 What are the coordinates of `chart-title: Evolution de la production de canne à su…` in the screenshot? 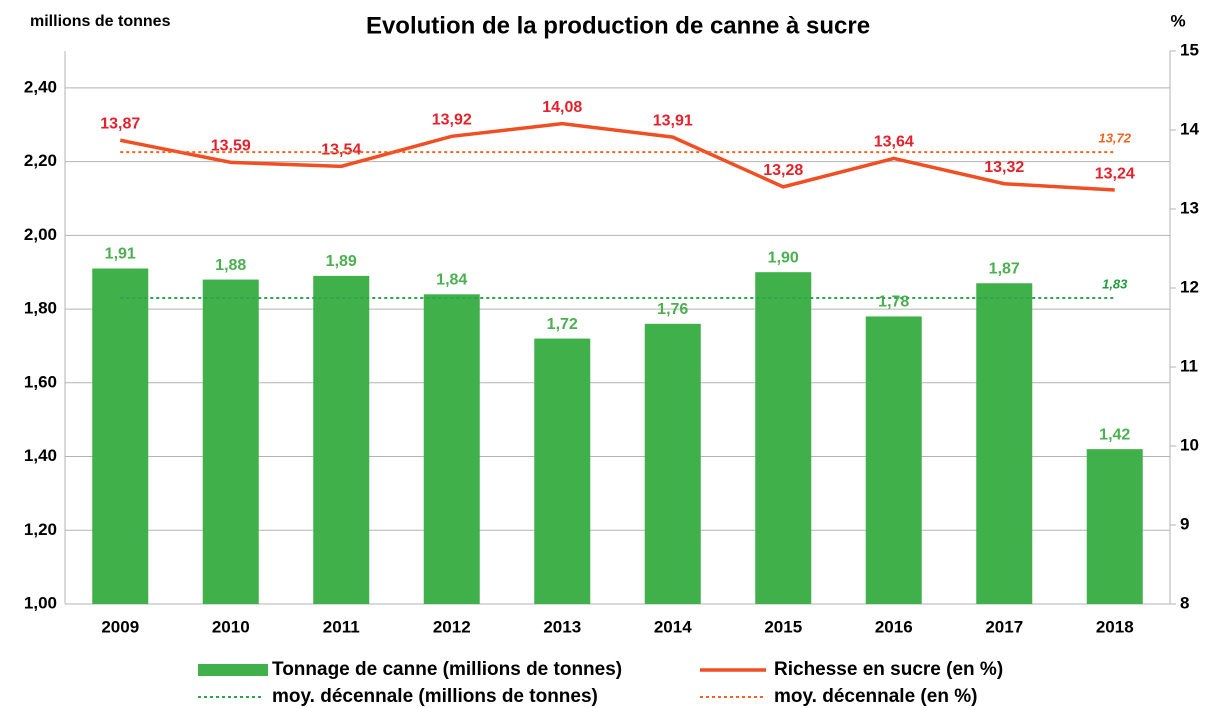 It's located at (618, 25).